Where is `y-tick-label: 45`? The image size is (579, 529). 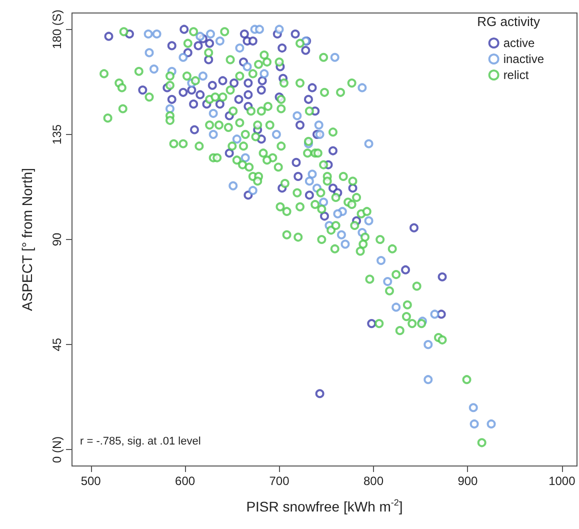 y-tick-label: 45 is located at coordinates (57, 345).